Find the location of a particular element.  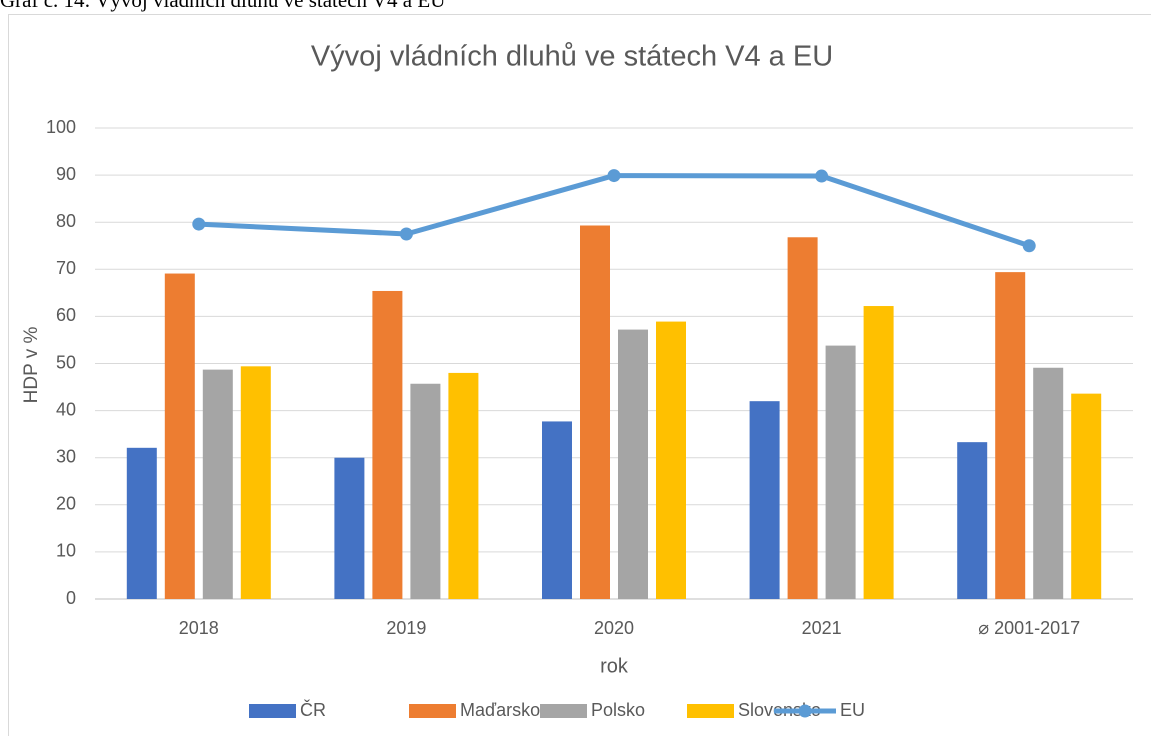

y-tick-label: 40 is located at coordinates (66, 409).